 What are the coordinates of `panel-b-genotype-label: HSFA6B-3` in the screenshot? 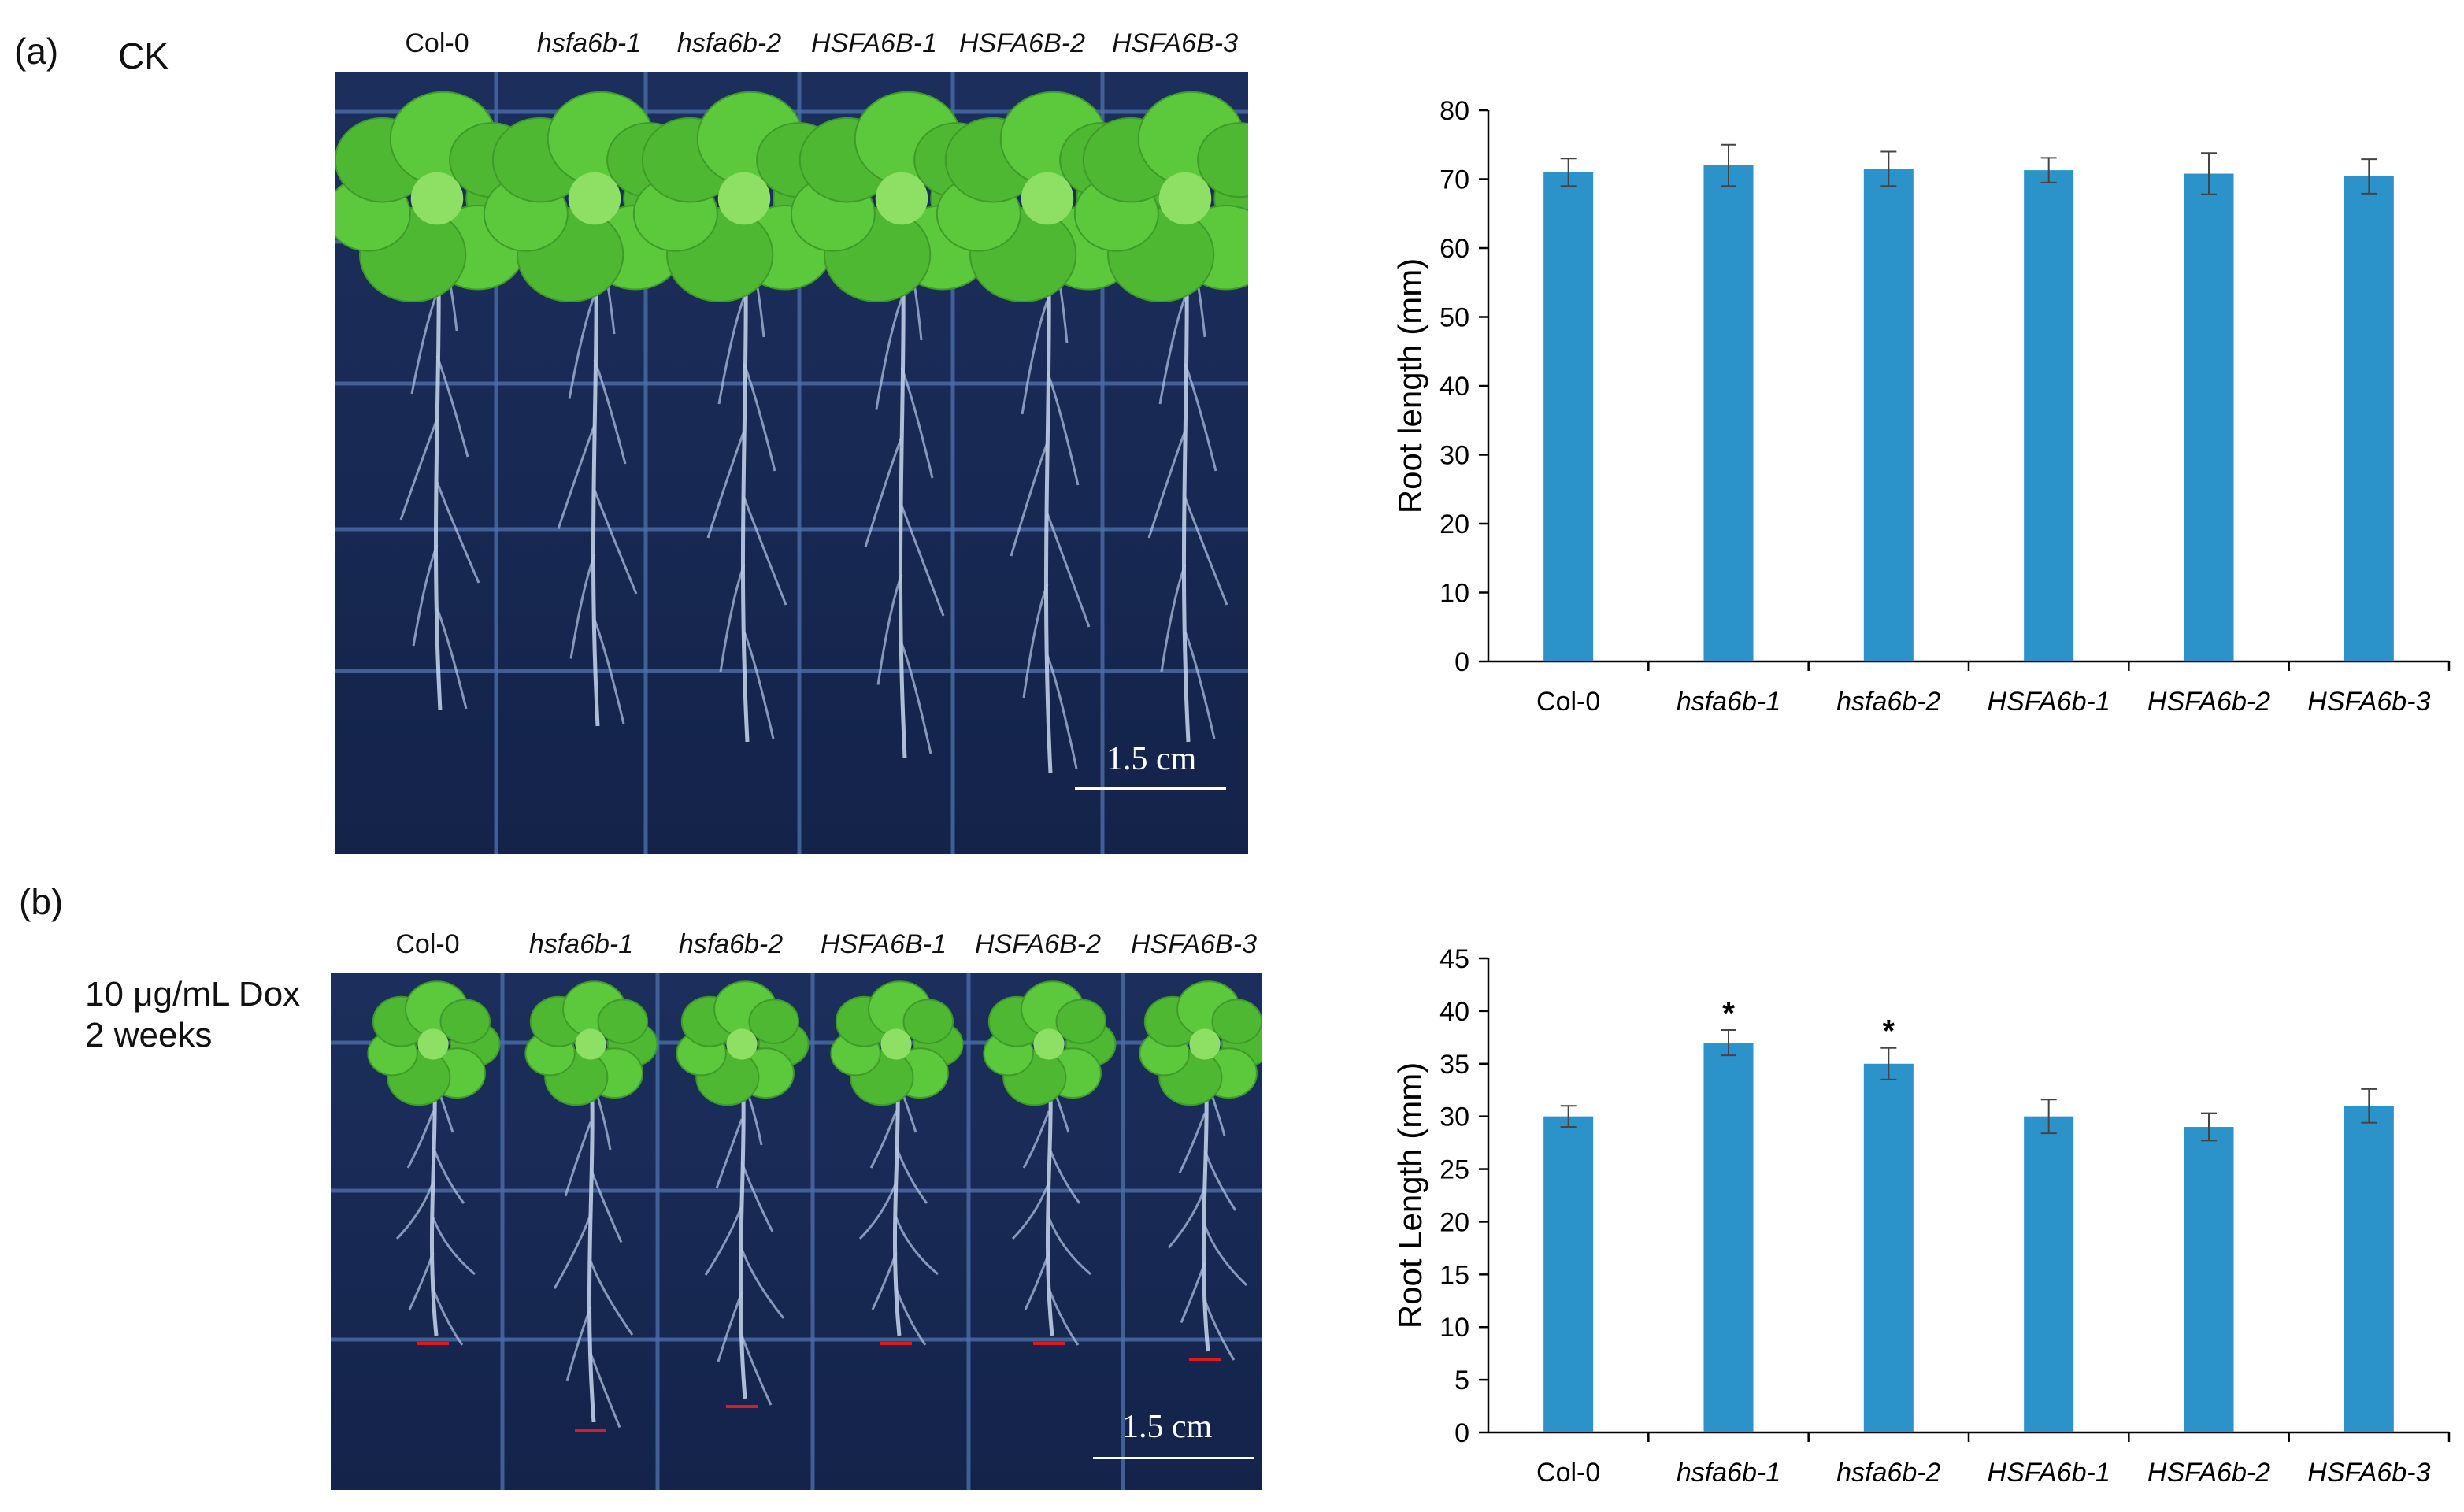 It's located at (1194, 944).